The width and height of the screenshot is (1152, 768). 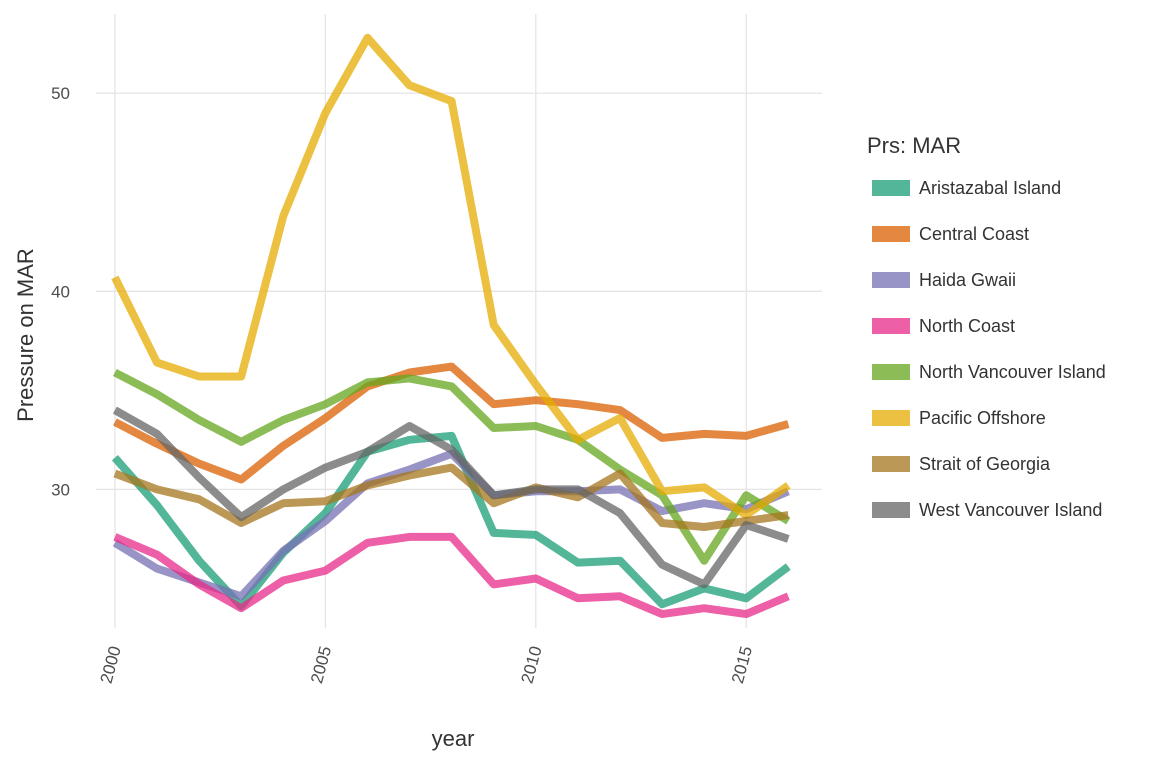 I want to click on legend-swatch-north-vancouver-island, so click(x=891, y=372).